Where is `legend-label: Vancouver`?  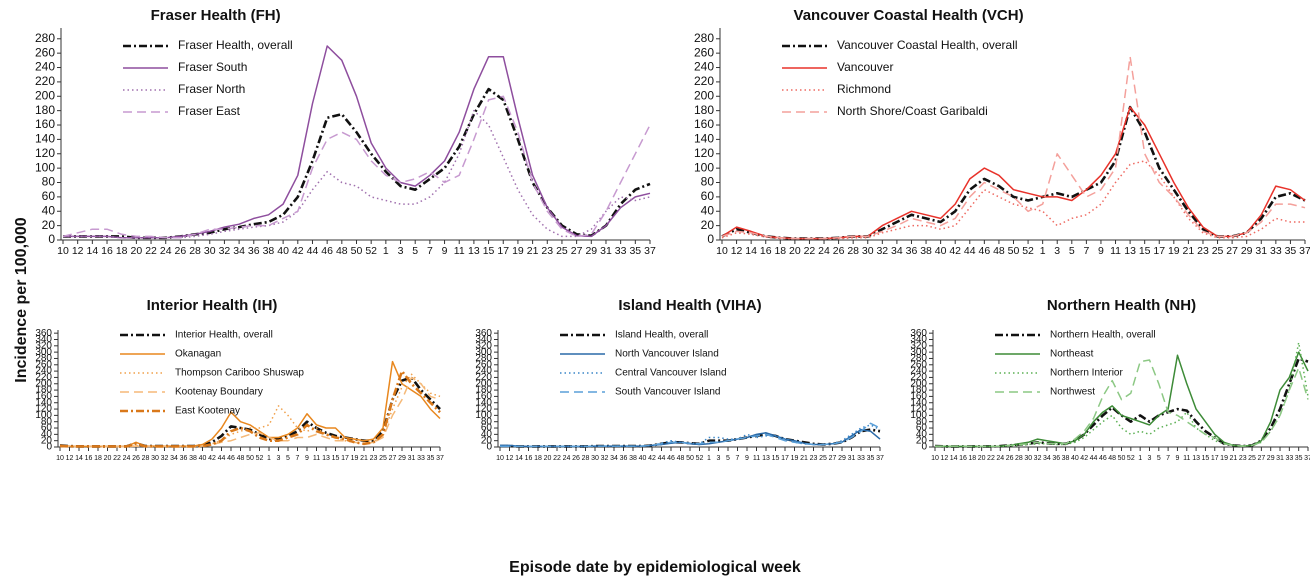 legend-label: Vancouver is located at coordinates (865, 67).